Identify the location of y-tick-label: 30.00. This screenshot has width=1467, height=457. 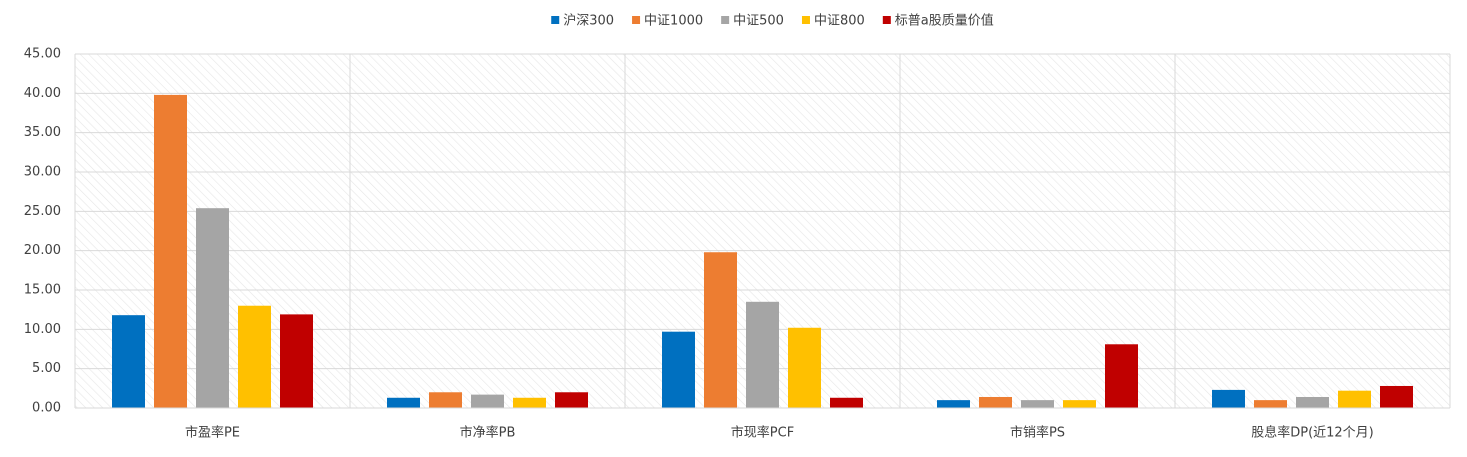
(42, 172).